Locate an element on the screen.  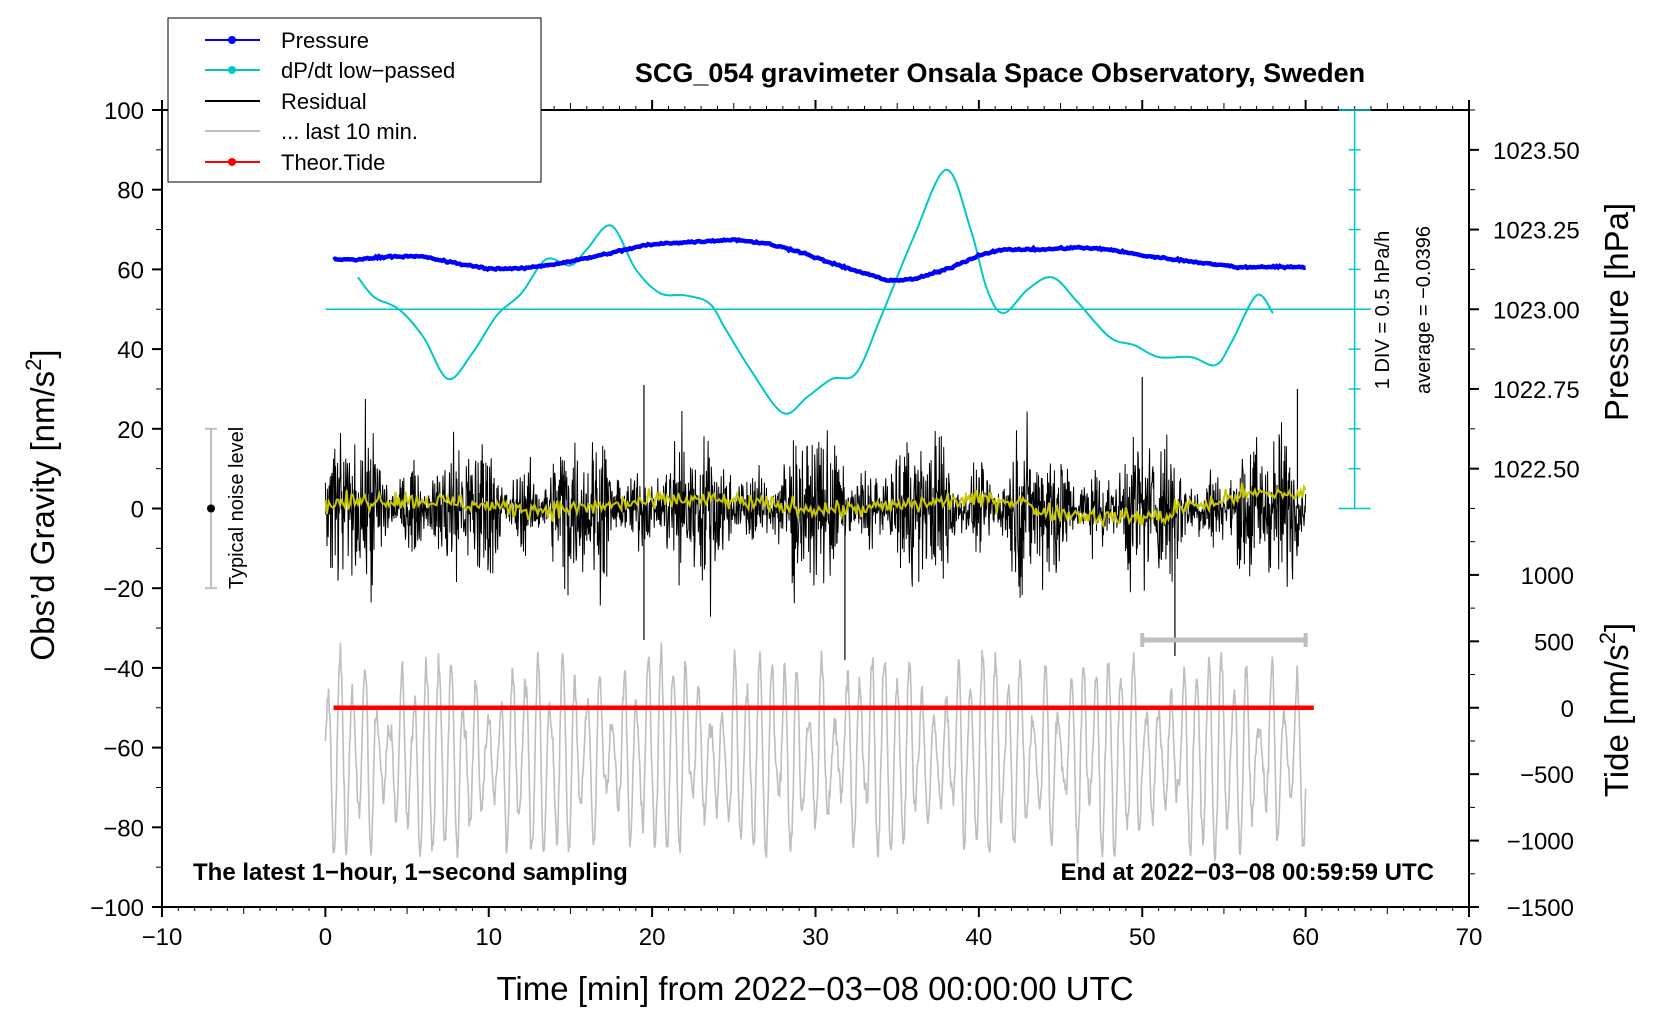
tide-tick-label: 0 is located at coordinates (1567, 709).